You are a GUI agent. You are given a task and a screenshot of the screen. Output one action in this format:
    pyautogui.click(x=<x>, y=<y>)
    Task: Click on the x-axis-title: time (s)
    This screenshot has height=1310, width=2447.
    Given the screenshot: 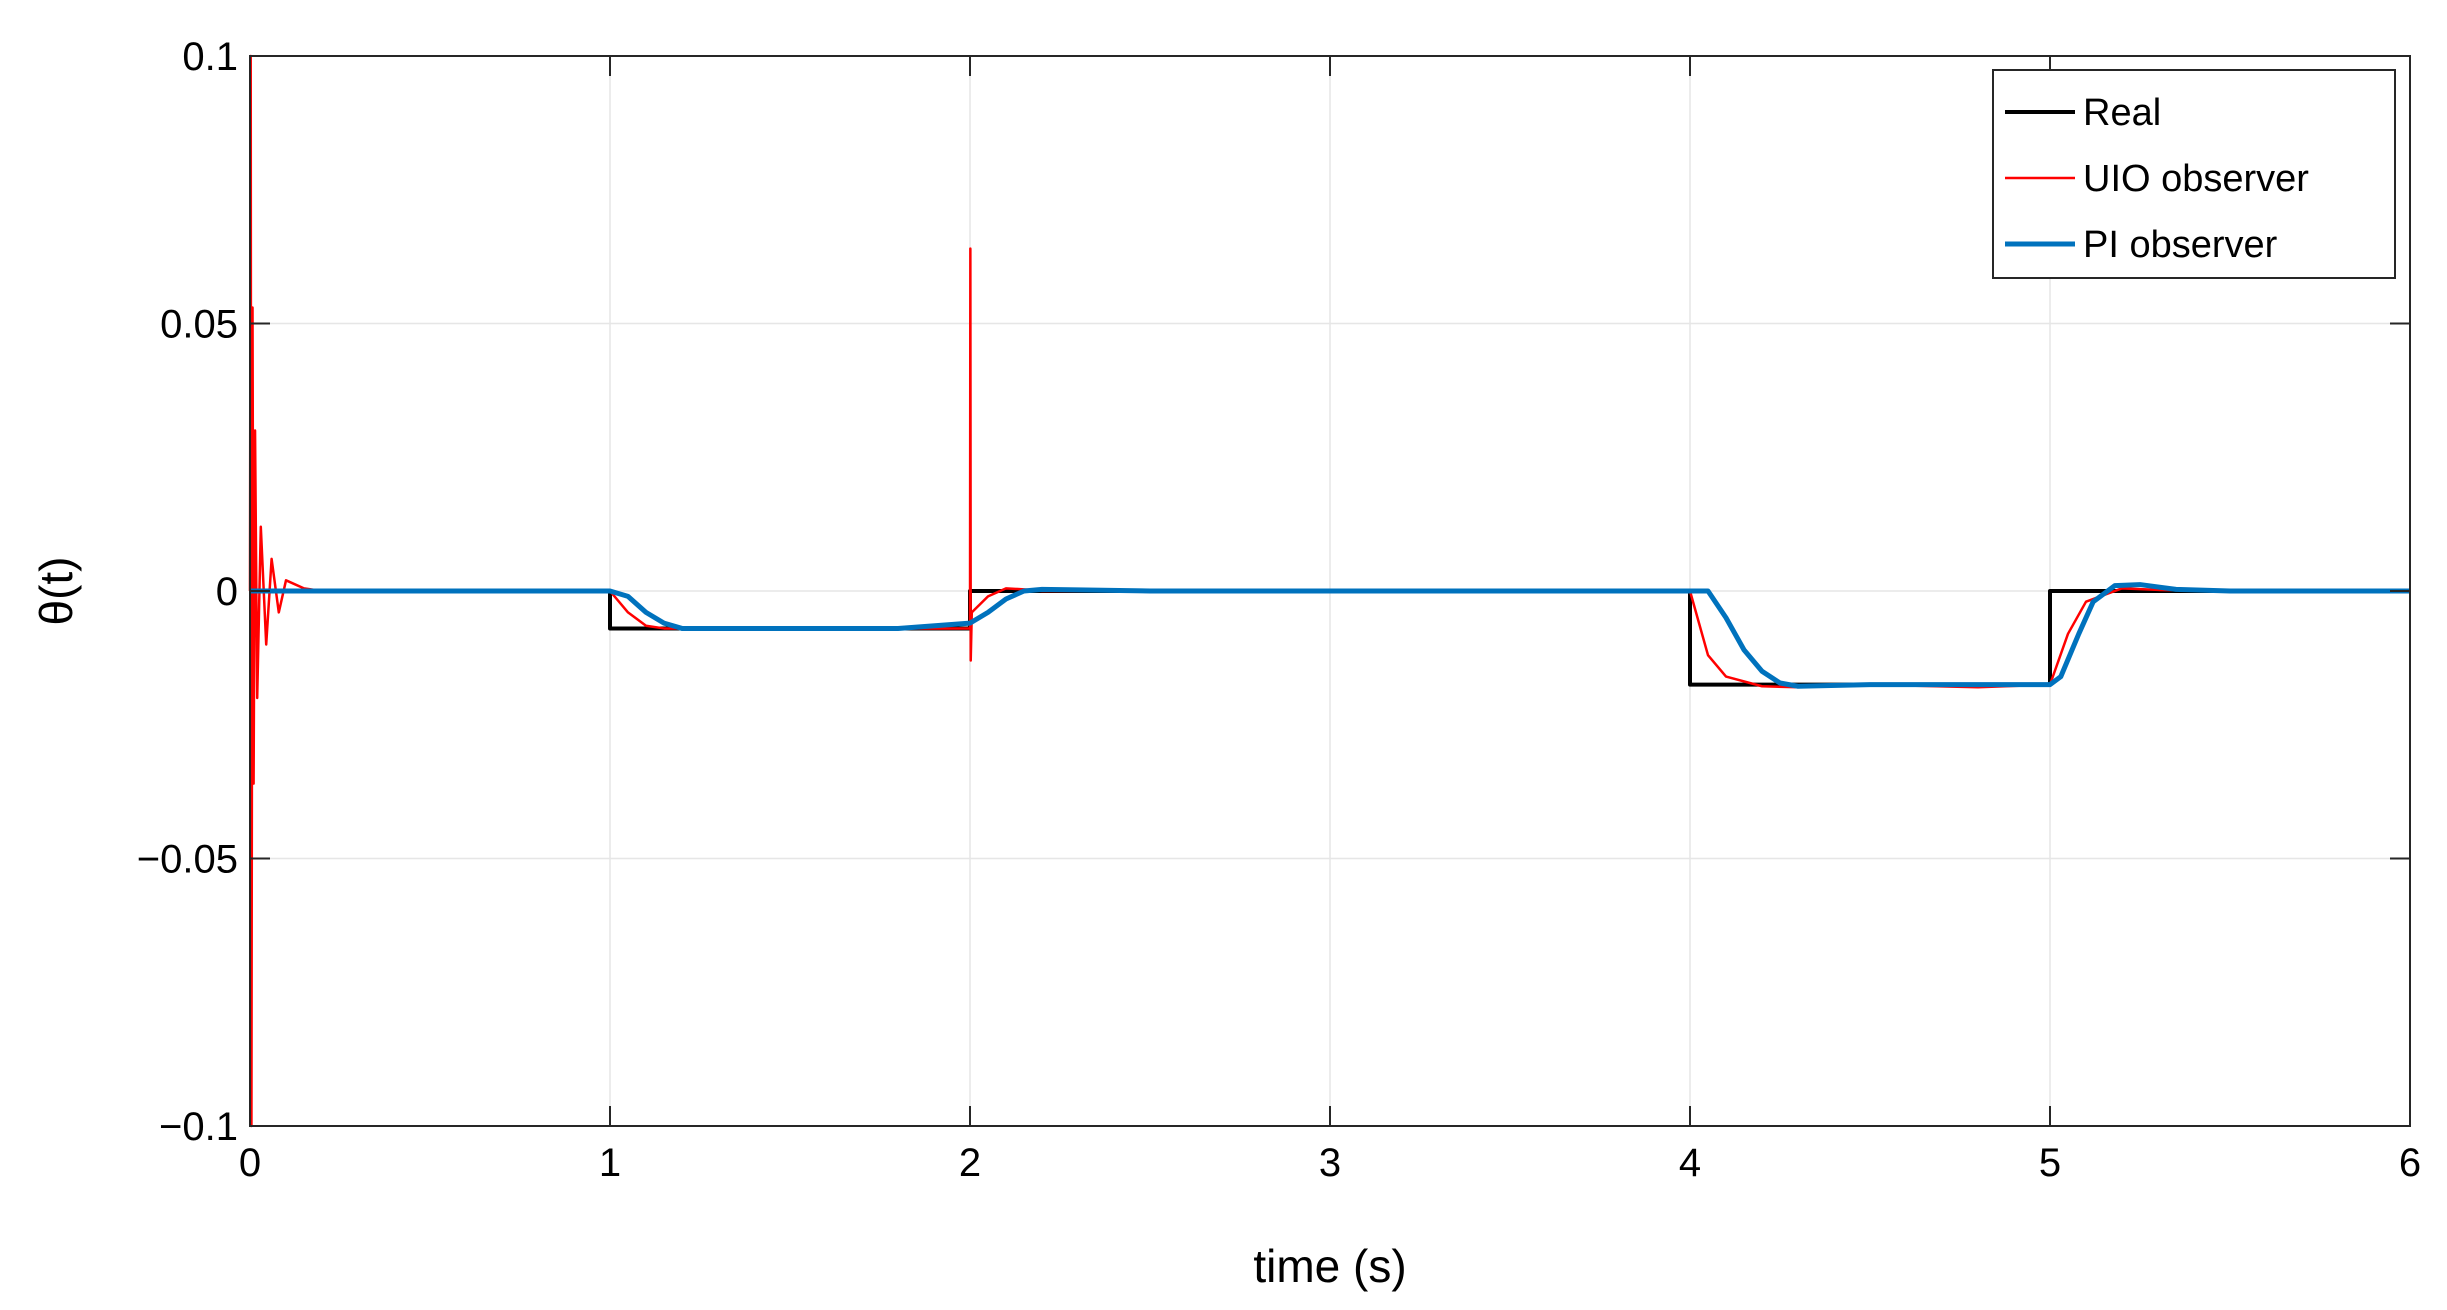 What is the action you would take?
    pyautogui.click(x=1329, y=1266)
    